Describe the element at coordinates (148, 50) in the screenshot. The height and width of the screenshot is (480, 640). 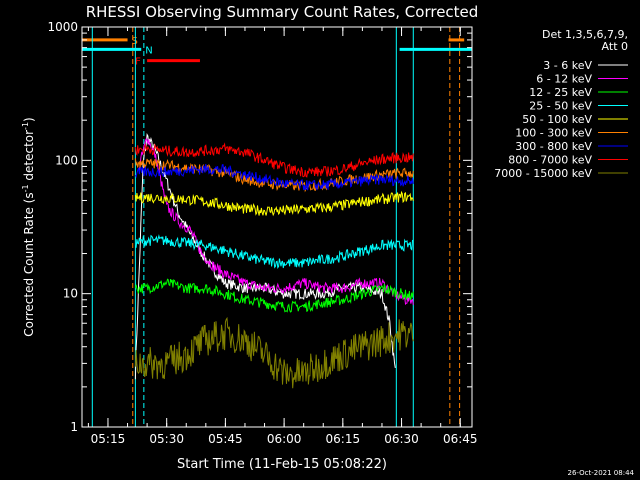
I see `flag-label: N` at that location.